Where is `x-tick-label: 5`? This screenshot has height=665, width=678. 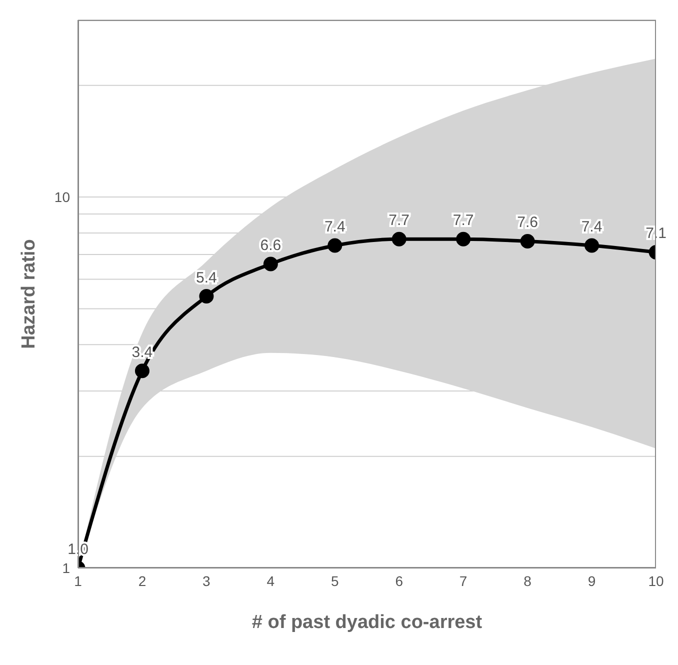 x-tick-label: 5 is located at coordinates (334, 580).